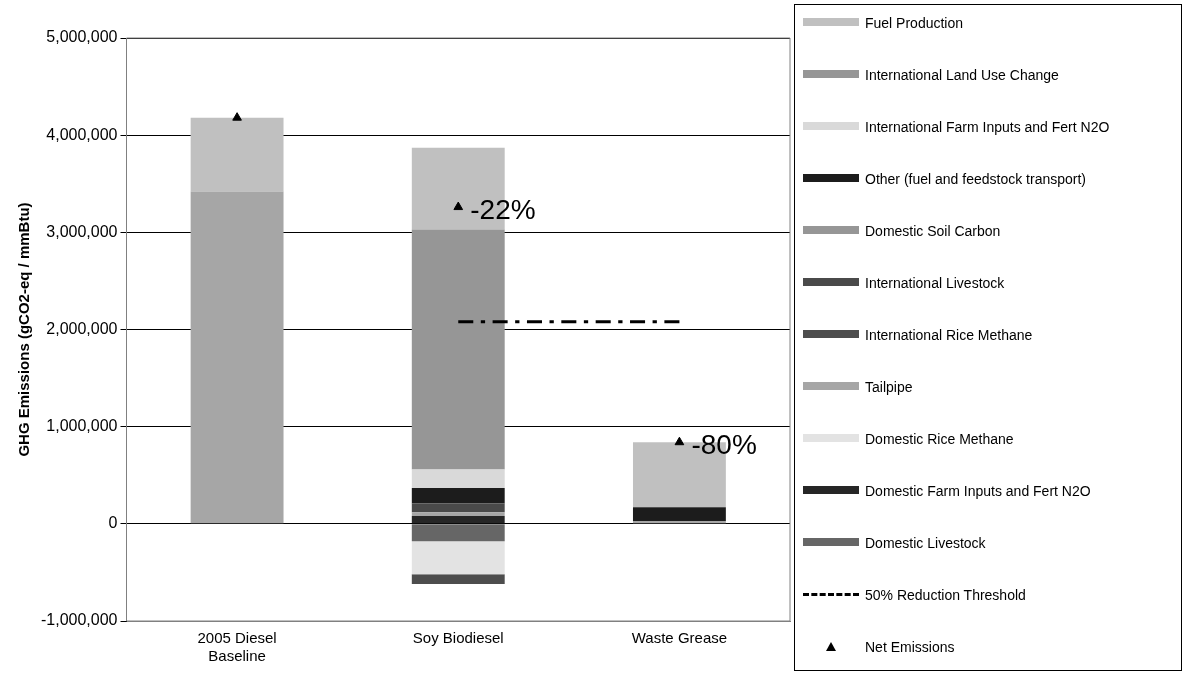  What do you see at coordinates (889, 387) in the screenshot?
I see `legend-label: Tailpipe` at bounding box center [889, 387].